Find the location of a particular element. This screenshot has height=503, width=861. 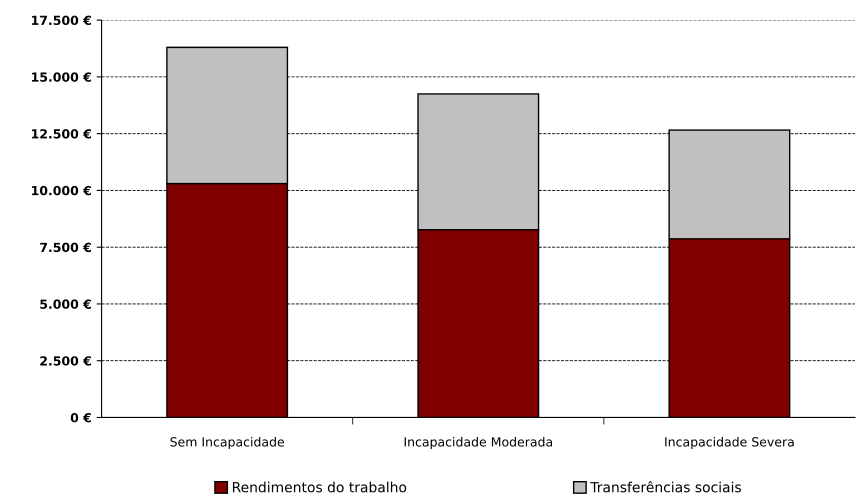

y-tick-label: 2.500 € is located at coordinates (66, 361).